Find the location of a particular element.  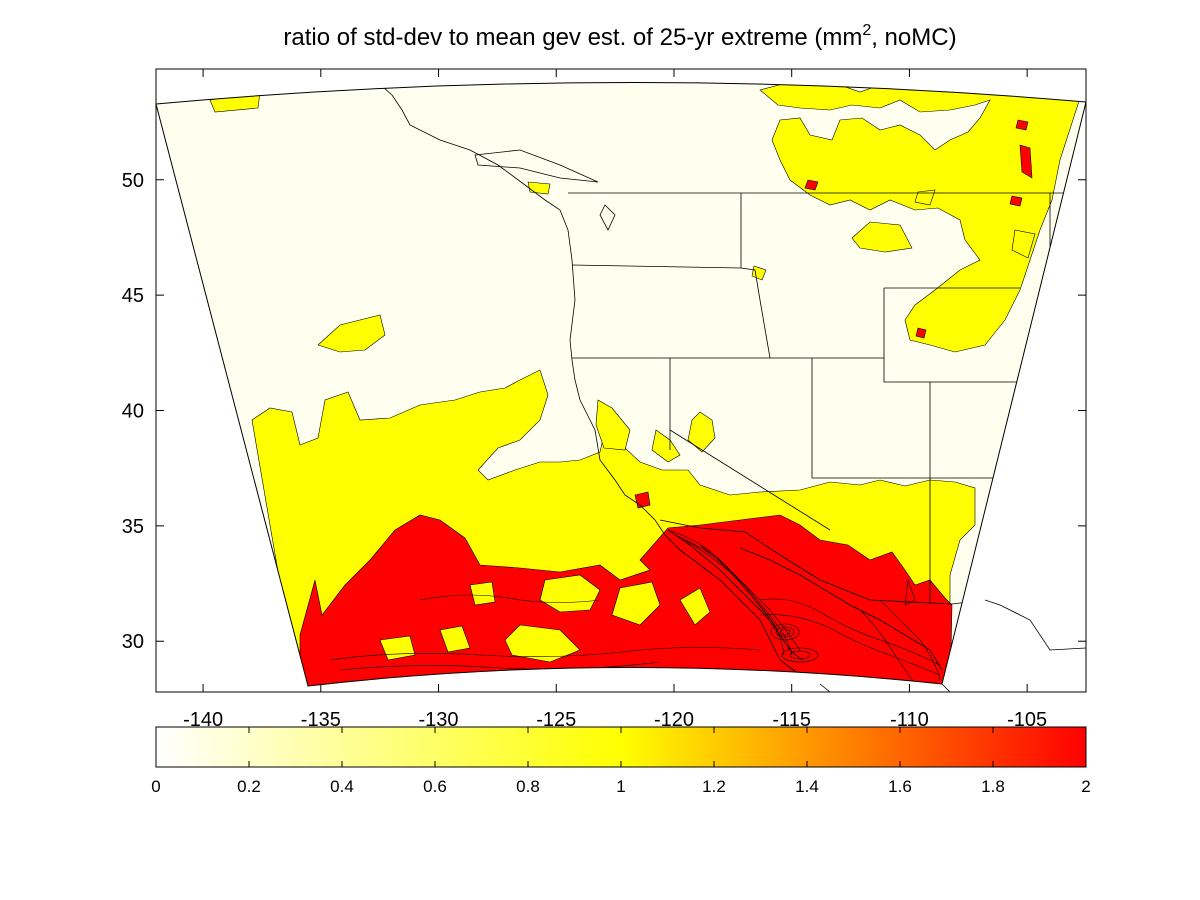

x-tick-label: -125 is located at coordinates (556, 720).